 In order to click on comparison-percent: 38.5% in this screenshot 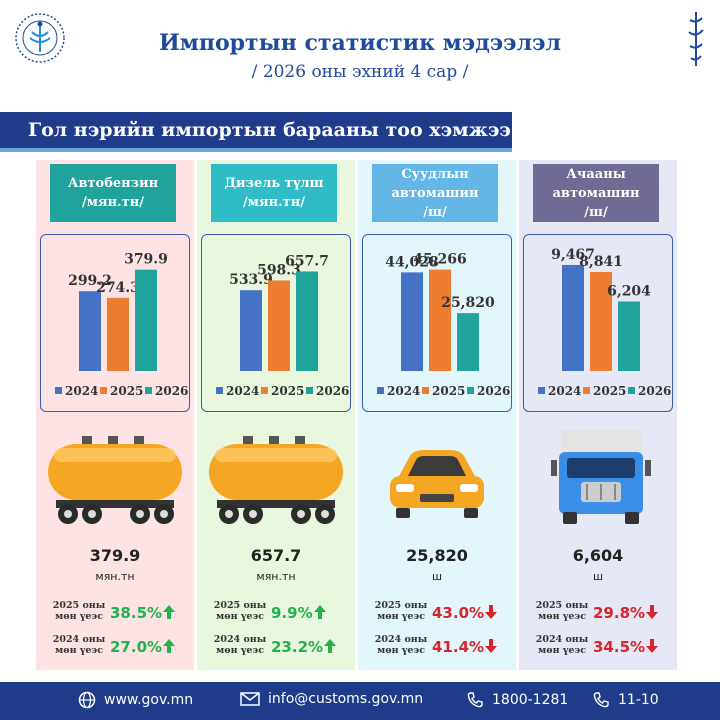, I will do `click(136, 613)`.